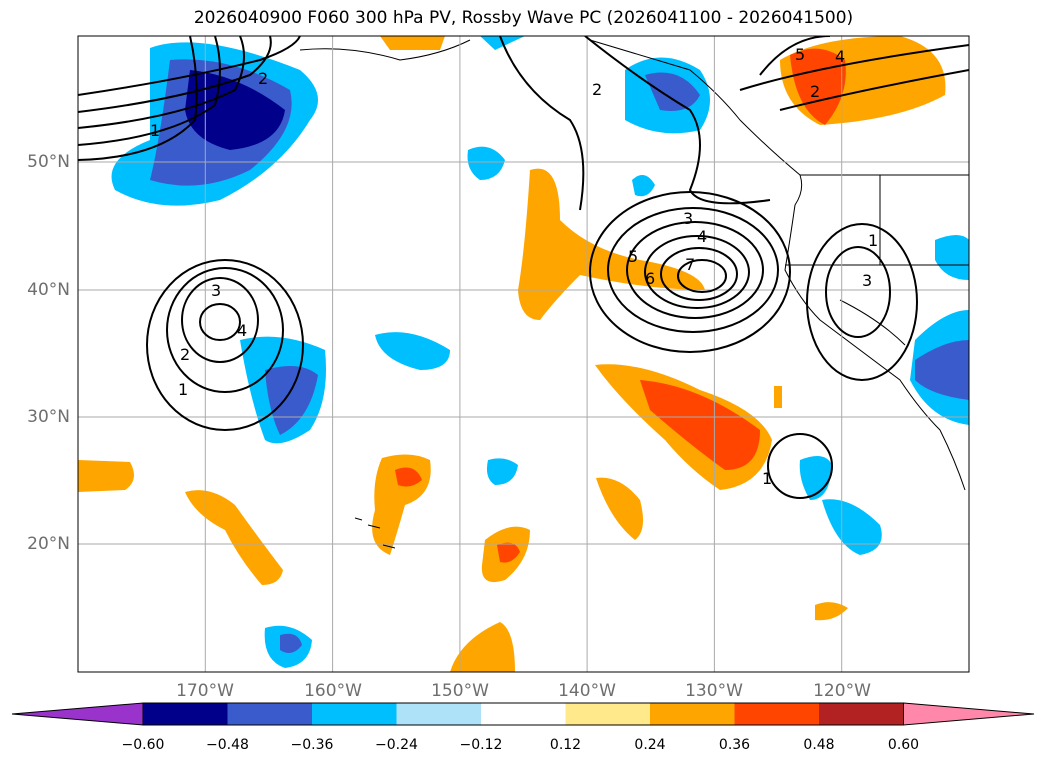 This screenshot has height=765, width=1047. Describe the element at coordinates (48, 290) in the screenshot. I see `lat-label: 40°N` at that location.